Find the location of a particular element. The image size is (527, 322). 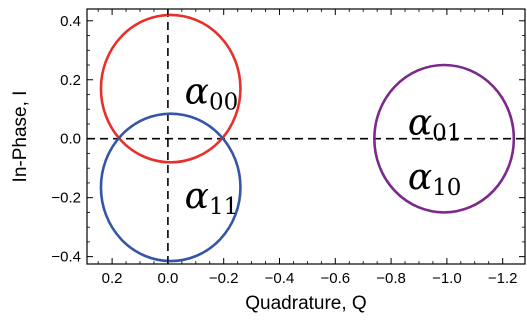

x-tick-label: −1.0 is located at coordinates (447, 278).